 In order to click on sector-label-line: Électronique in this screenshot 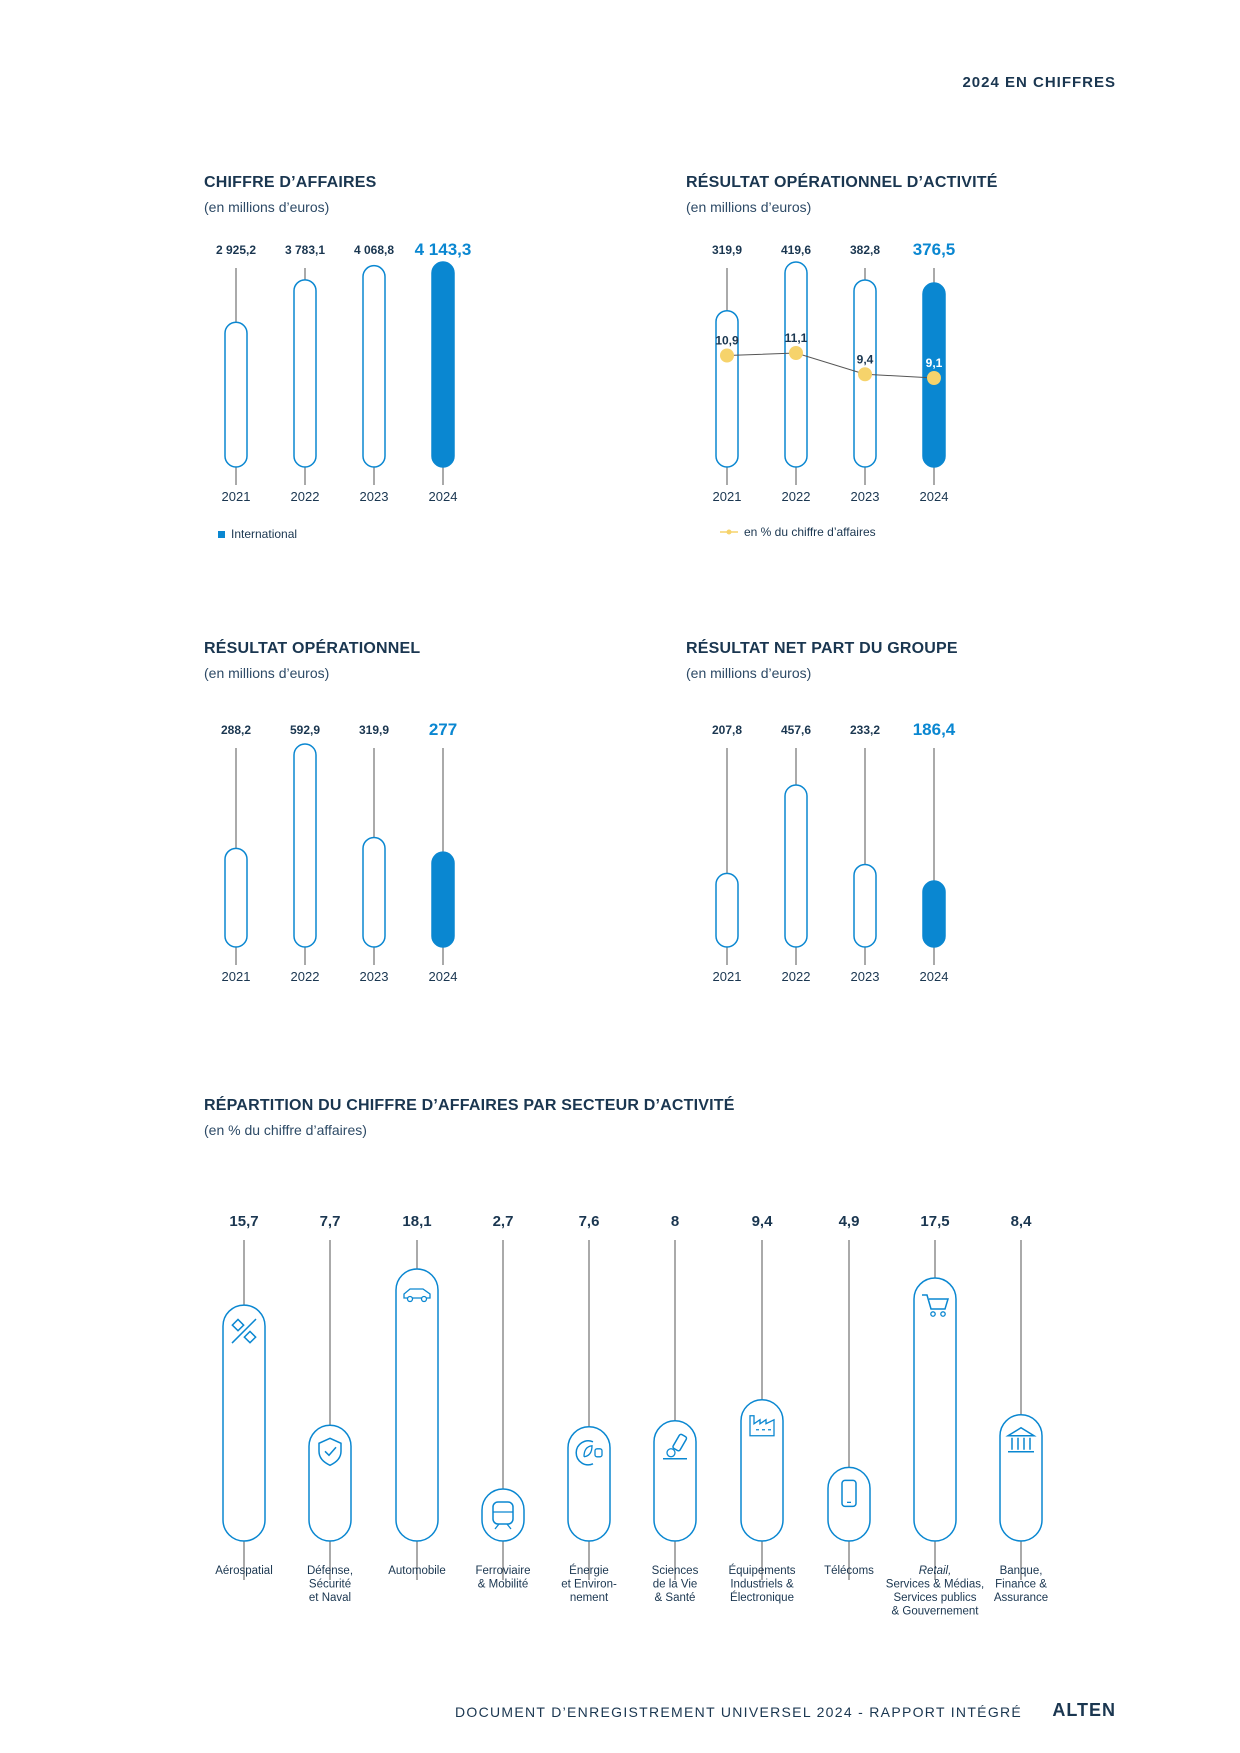, I will do `click(762, 1597)`.